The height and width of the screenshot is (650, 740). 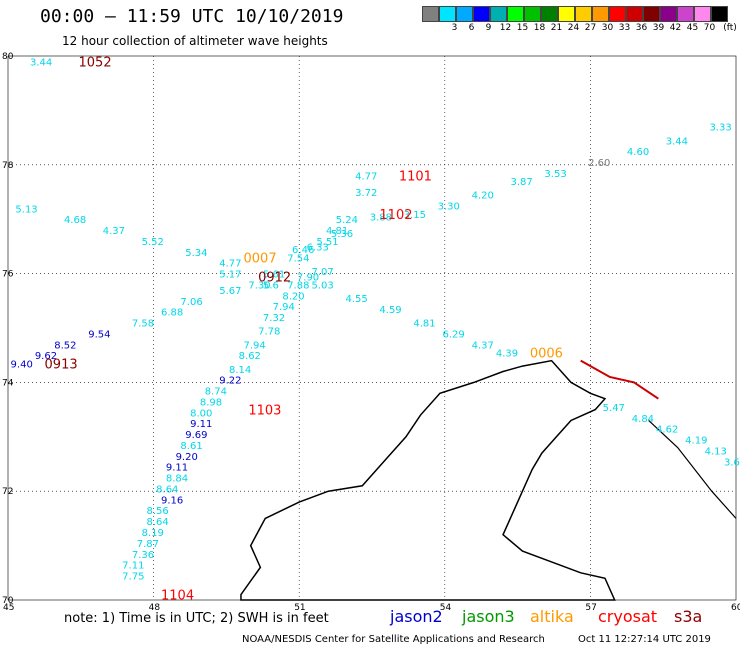 What do you see at coordinates (293, 296) in the screenshot?
I see `swh-value: 8.20` at bounding box center [293, 296].